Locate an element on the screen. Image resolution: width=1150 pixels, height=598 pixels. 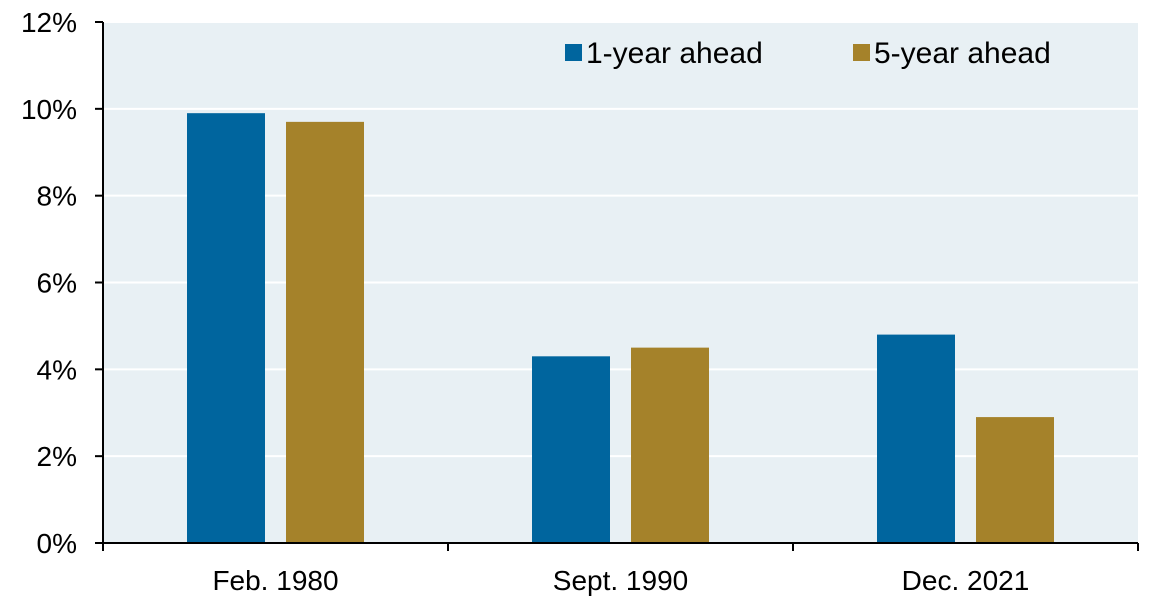
legend-label: 5-year ahead is located at coordinates (962, 53).